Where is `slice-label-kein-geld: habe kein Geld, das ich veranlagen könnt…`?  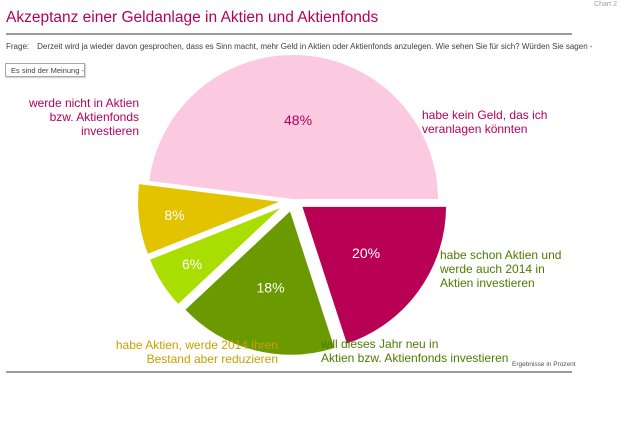
slice-label-kein-geld: habe kein Geld, das ich veranlagen könnt… is located at coordinates (484, 122).